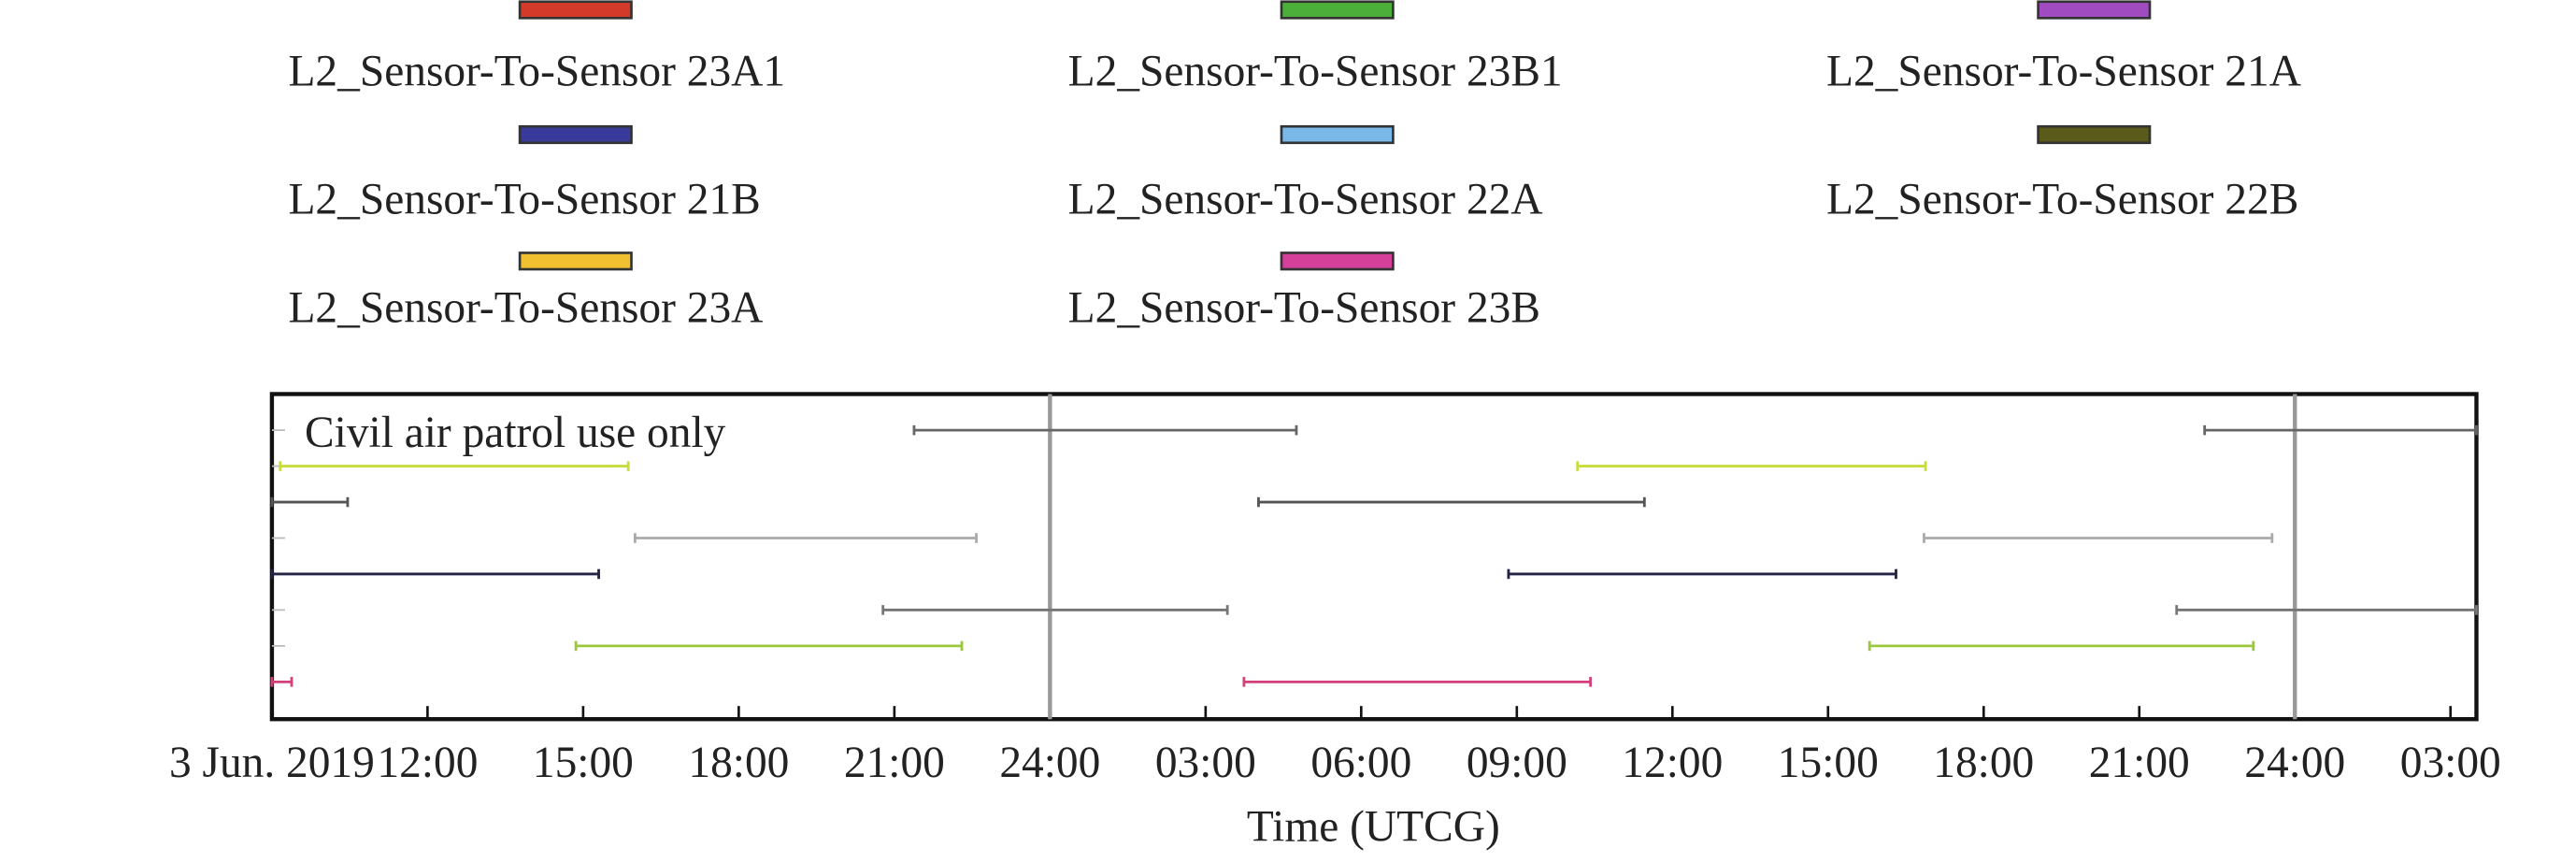 This screenshot has width=2576, height=862. I want to click on x-tick-label: 06:00, so click(1360, 763).